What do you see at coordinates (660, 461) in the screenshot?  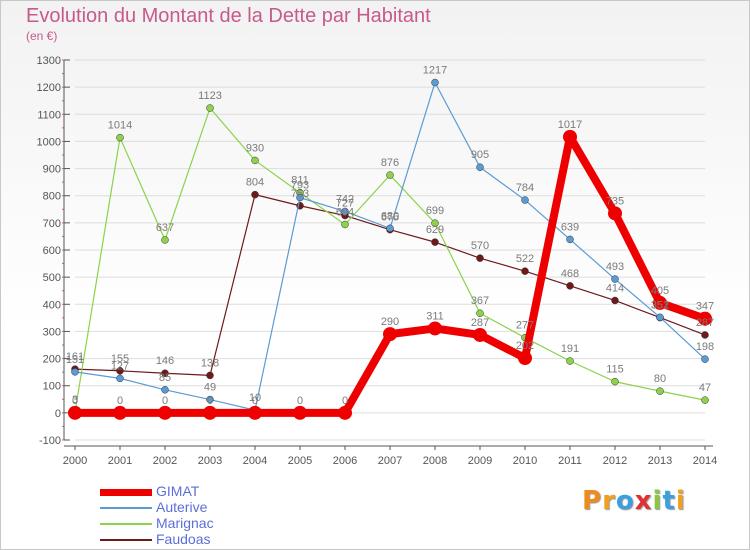 I see `x-tick-label: 2013` at bounding box center [660, 461].